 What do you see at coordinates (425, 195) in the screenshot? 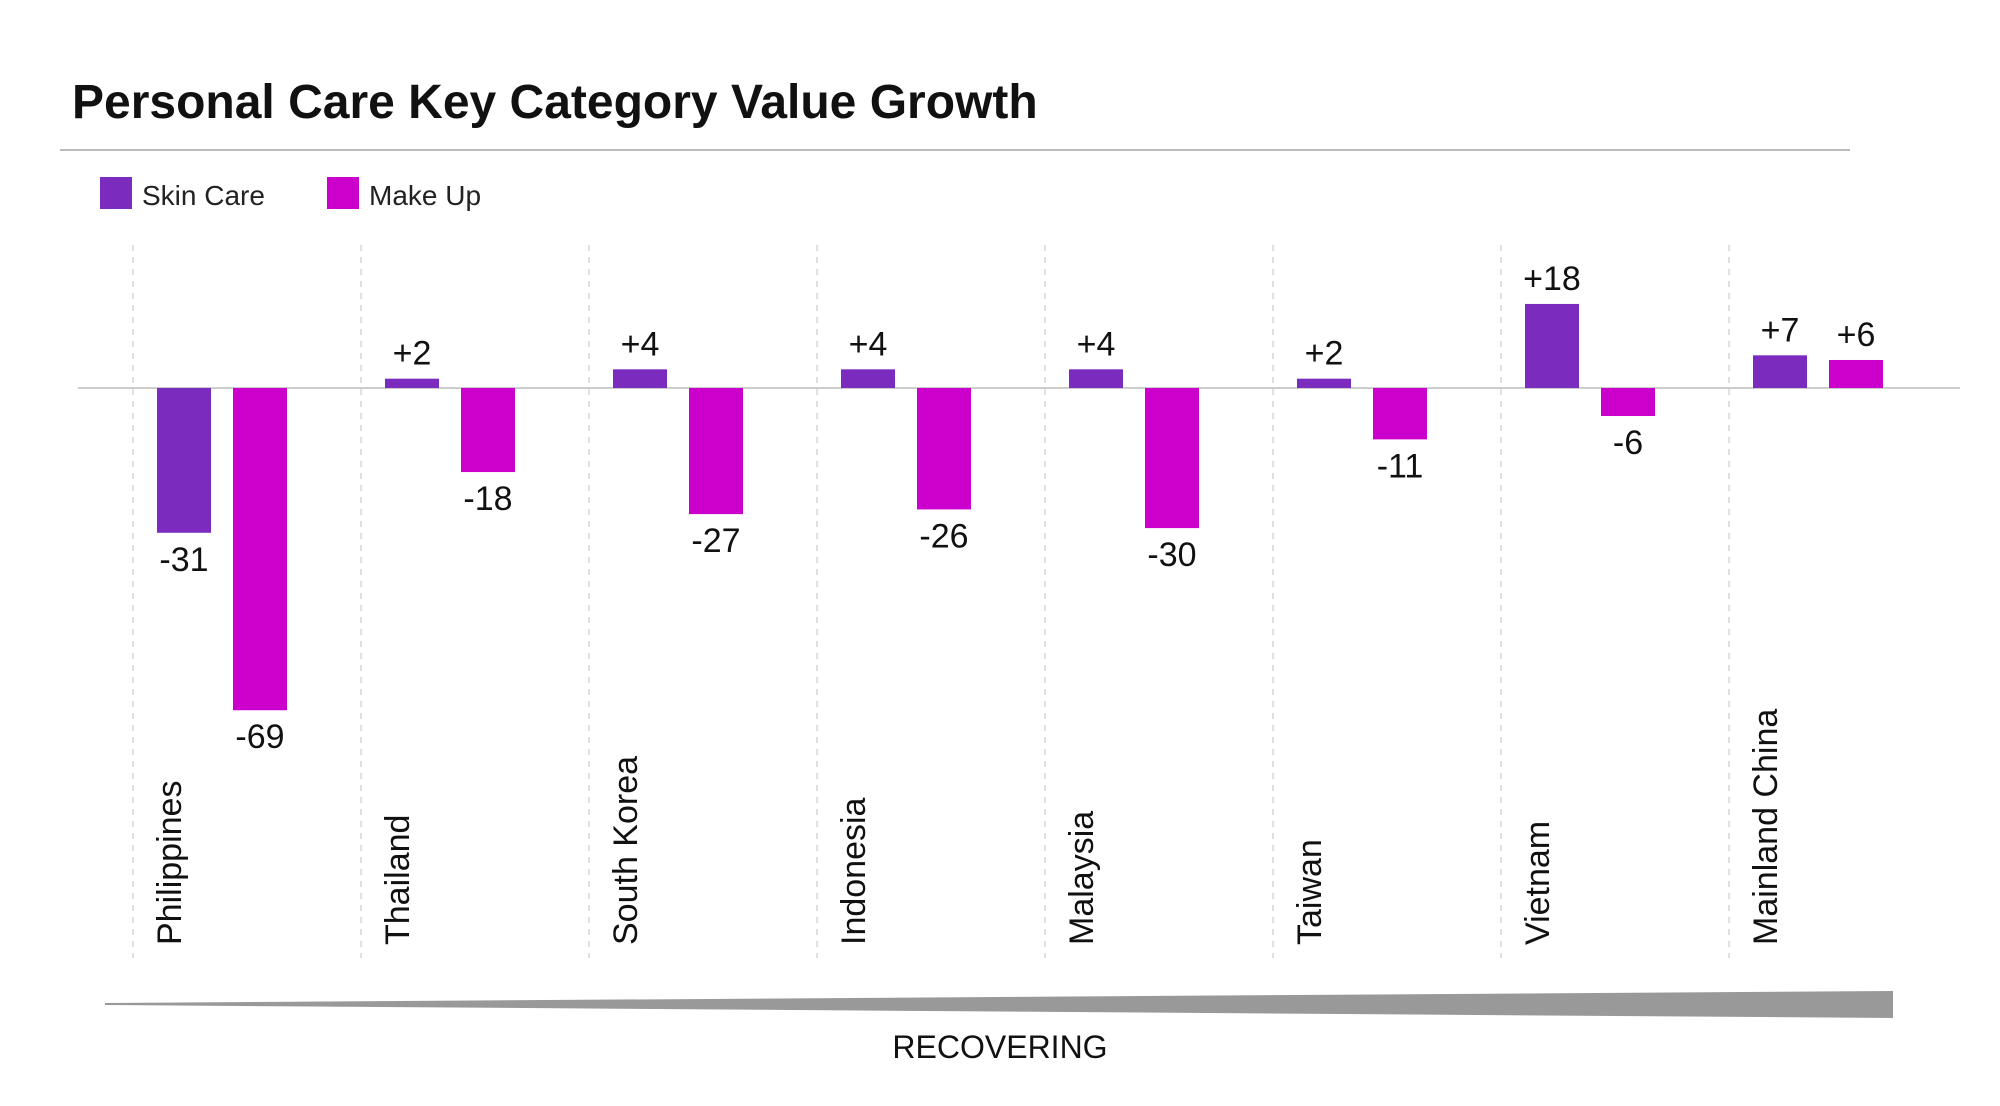
I see `legend-label-1: Make Up` at bounding box center [425, 195].